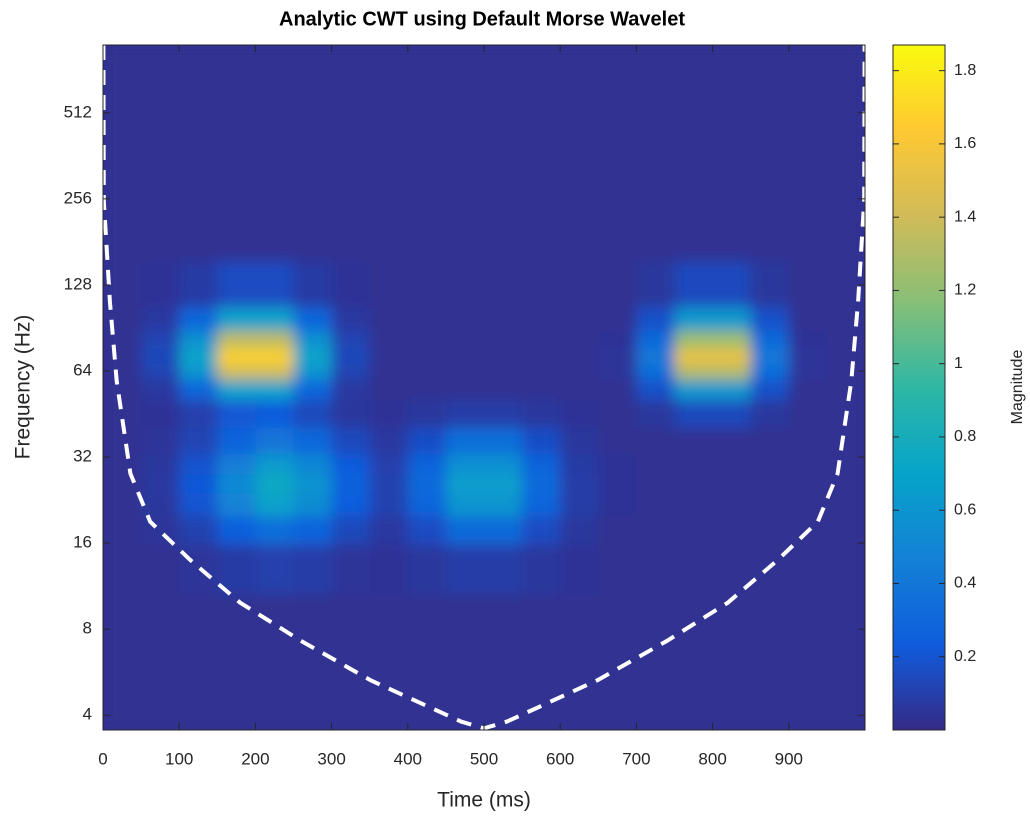 Image resolution: width=1030 pixels, height=823 pixels. Describe the element at coordinates (255, 758) in the screenshot. I see `x-tick-label: 200` at that location.